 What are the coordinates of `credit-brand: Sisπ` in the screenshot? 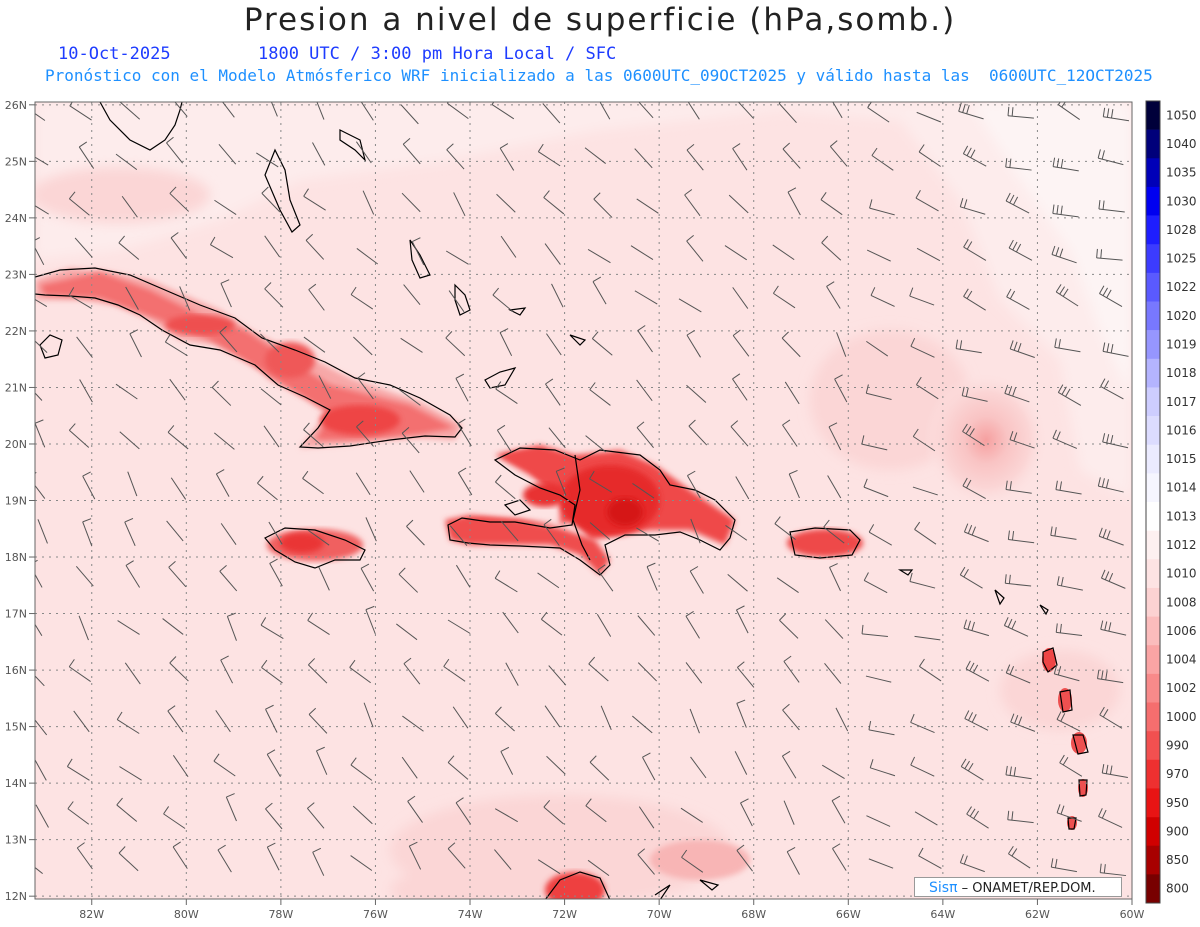 It's located at (943, 888).